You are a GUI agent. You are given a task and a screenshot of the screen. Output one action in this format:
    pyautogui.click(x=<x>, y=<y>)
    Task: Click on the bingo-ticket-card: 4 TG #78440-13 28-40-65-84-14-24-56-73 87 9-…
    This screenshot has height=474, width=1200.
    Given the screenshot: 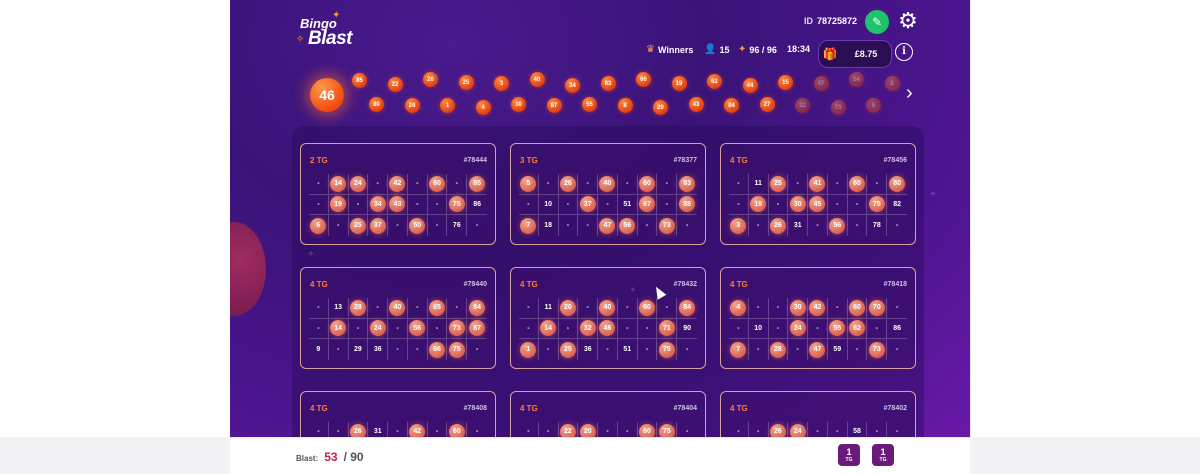 What is the action you would take?
    pyautogui.click(x=398, y=318)
    